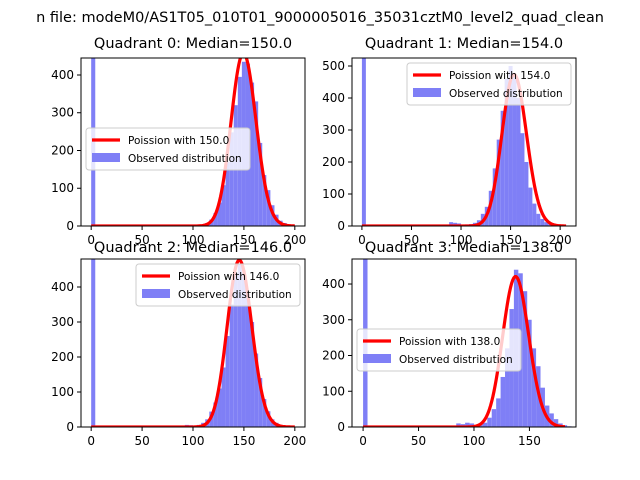 The height and width of the screenshot is (480, 640). I want to click on legend: Poission with 150.0 Observed distribution, so click(168, 149).